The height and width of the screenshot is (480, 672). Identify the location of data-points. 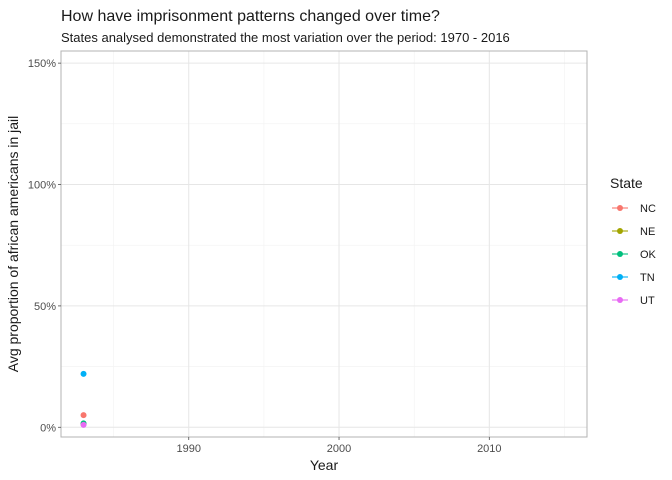
(83, 399).